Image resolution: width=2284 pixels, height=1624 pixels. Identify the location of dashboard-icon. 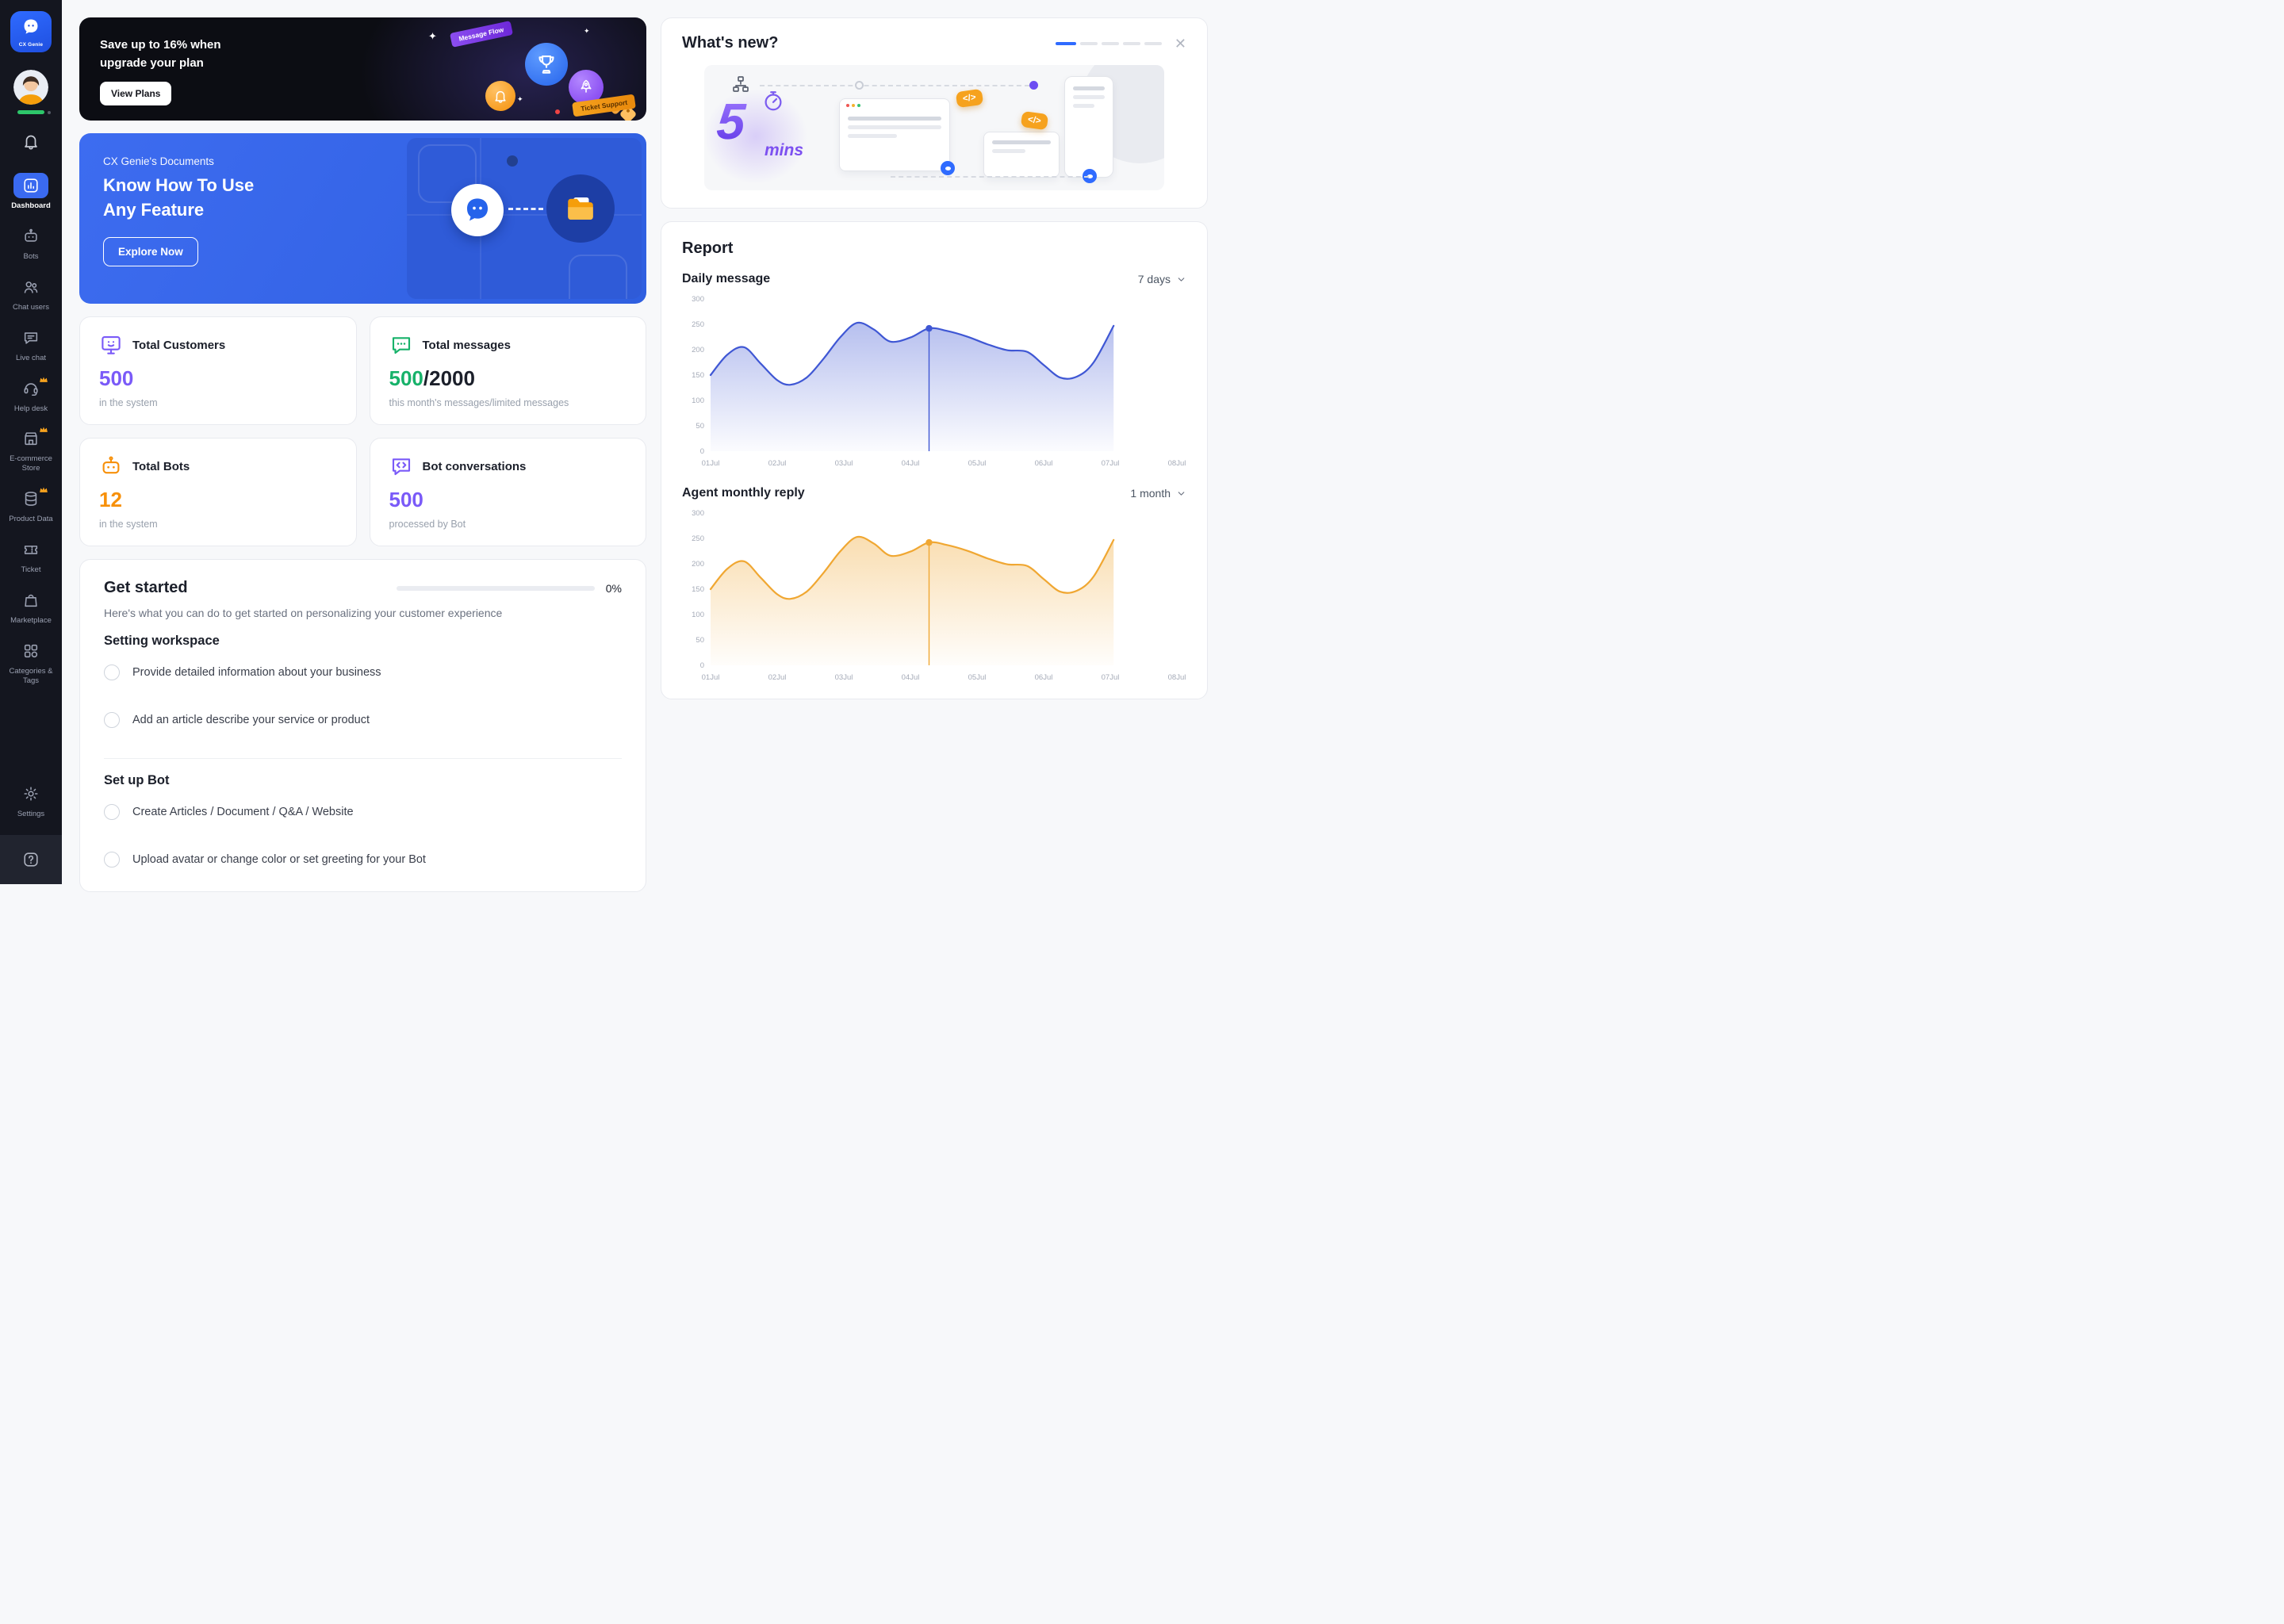
(31, 185).